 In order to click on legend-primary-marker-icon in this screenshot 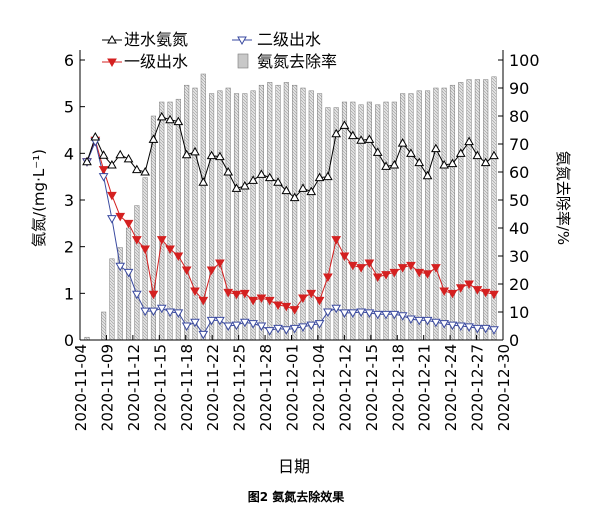, I will do `click(112, 63)`.